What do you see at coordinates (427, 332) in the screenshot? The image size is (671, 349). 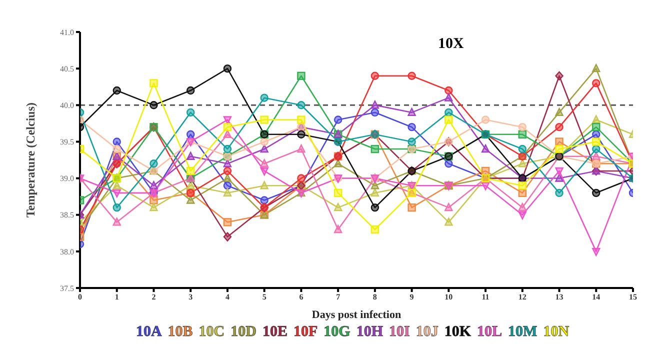 I see `text: 10J` at bounding box center [427, 332].